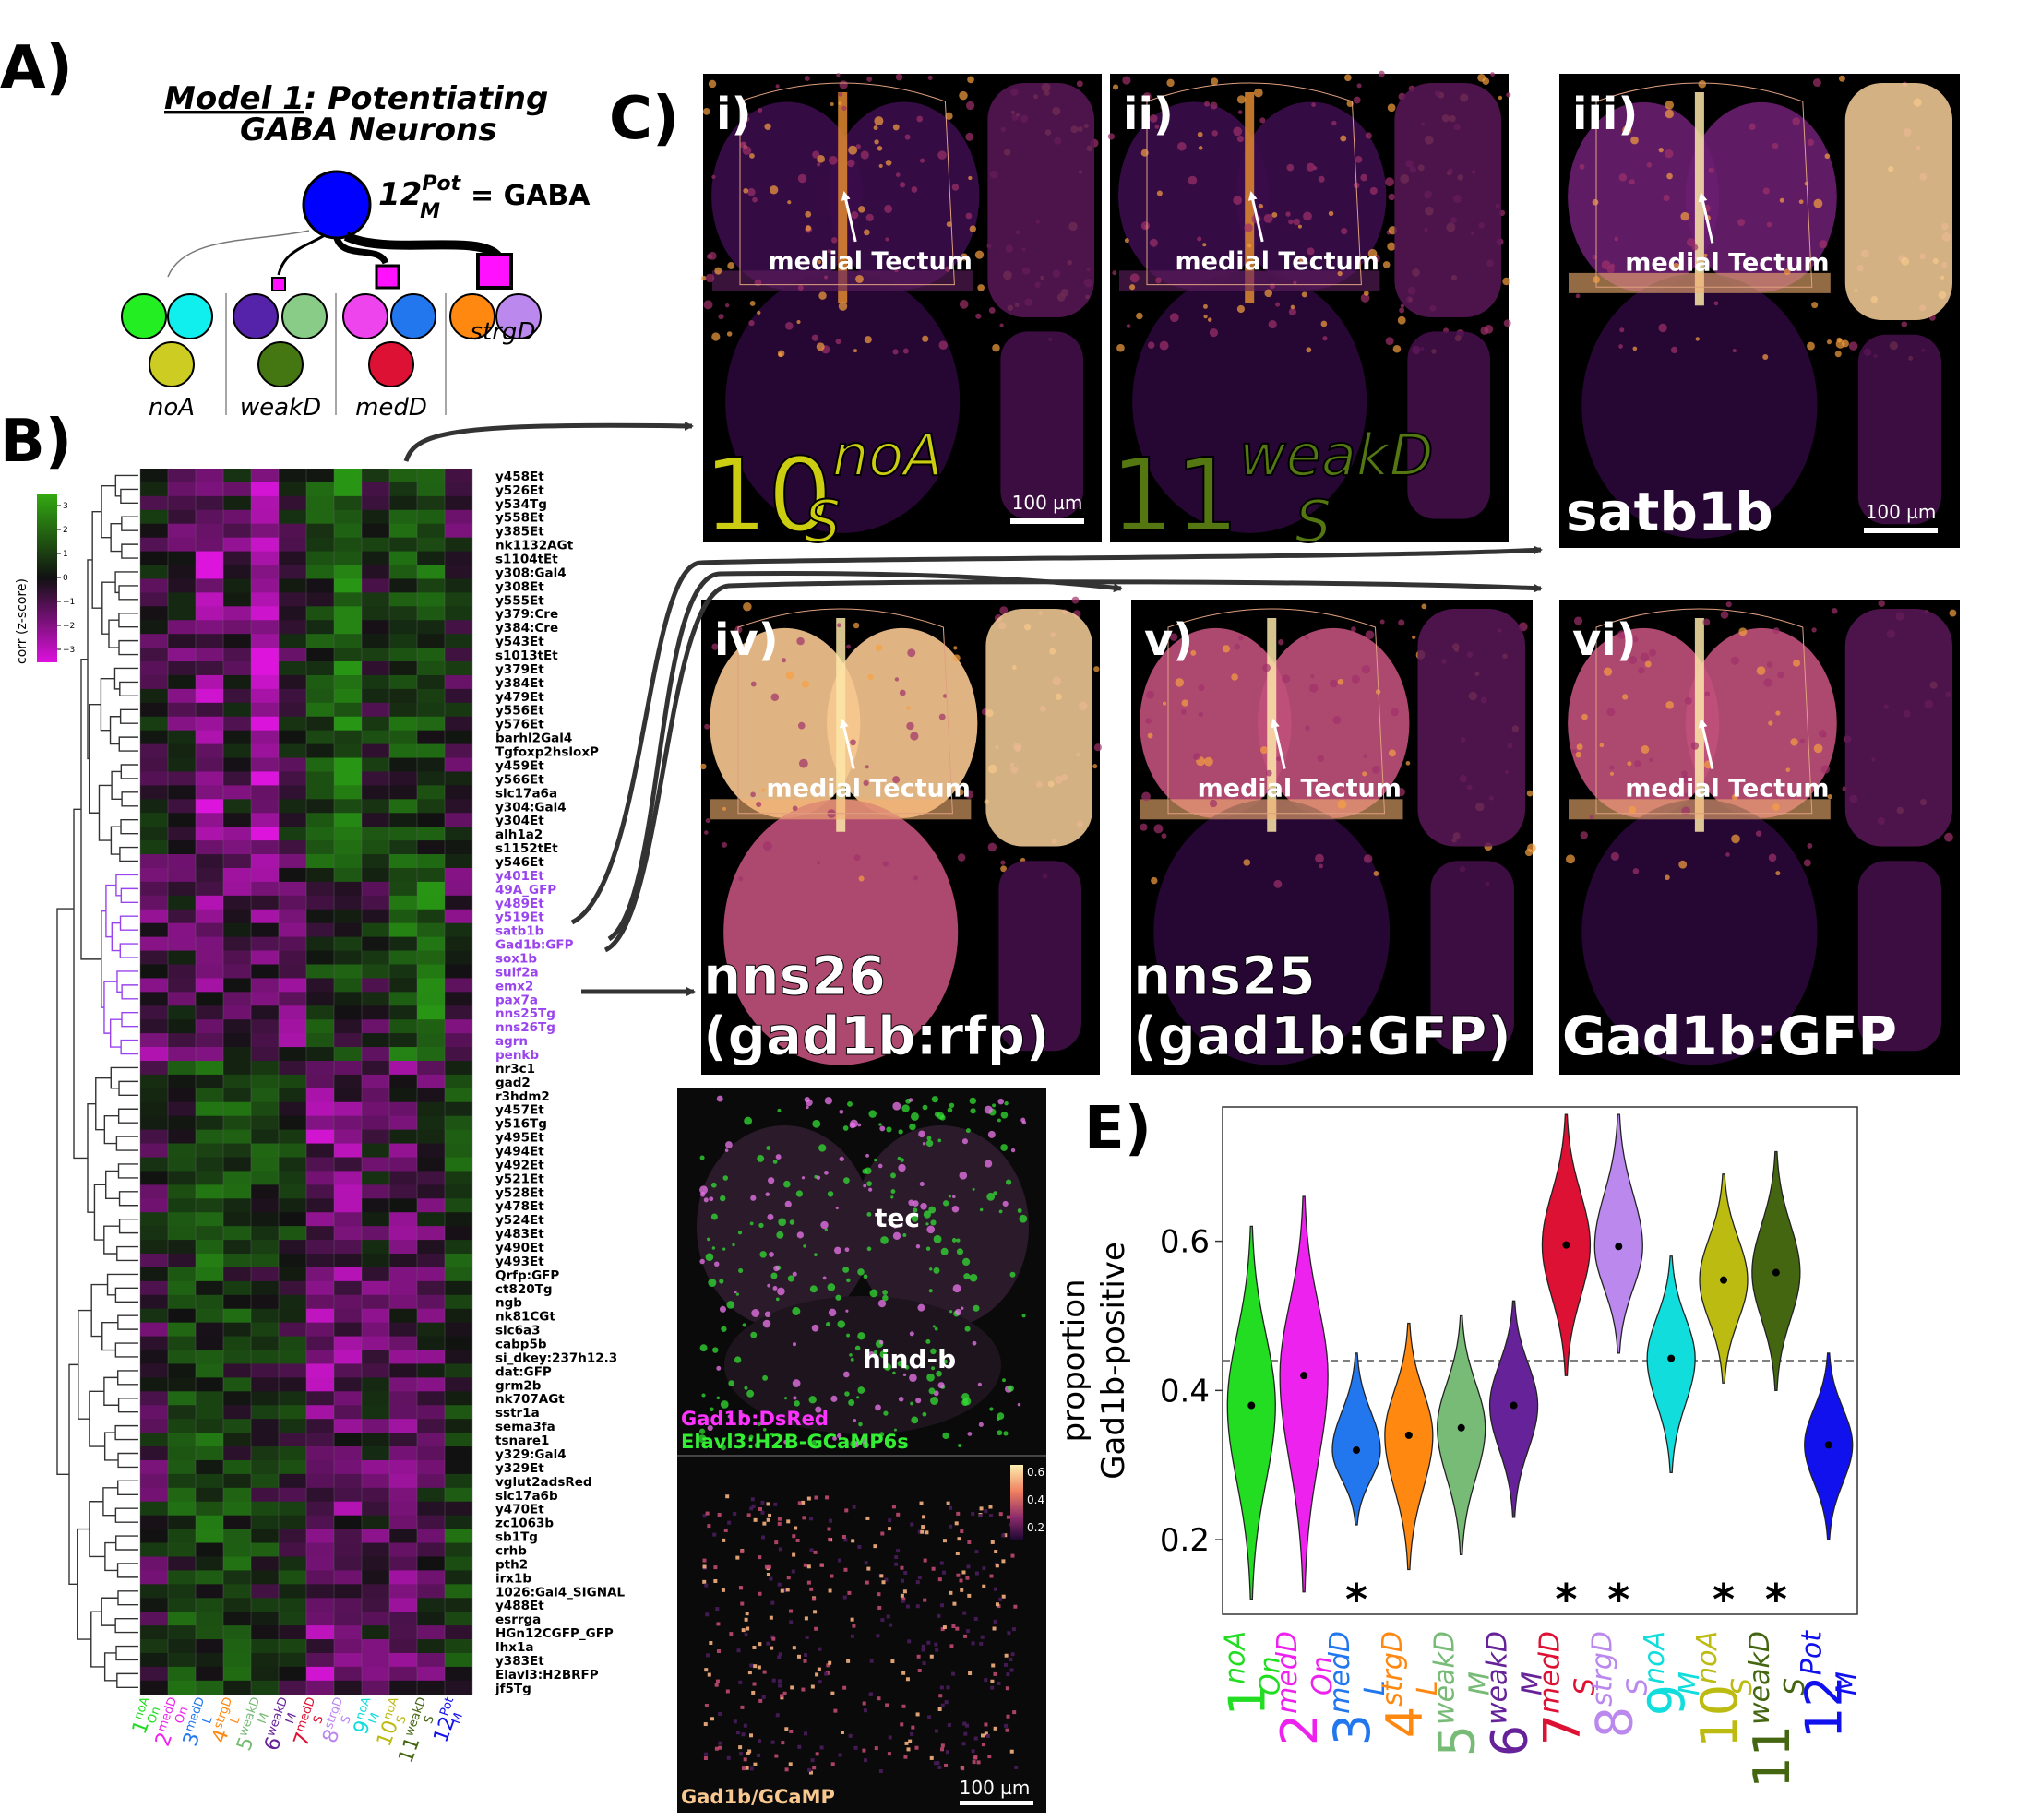 The width and height of the screenshot is (2041, 1820). What do you see at coordinates (514, 1647) in the screenshot?
I see `heatmap-row-label: lhx1a` at bounding box center [514, 1647].